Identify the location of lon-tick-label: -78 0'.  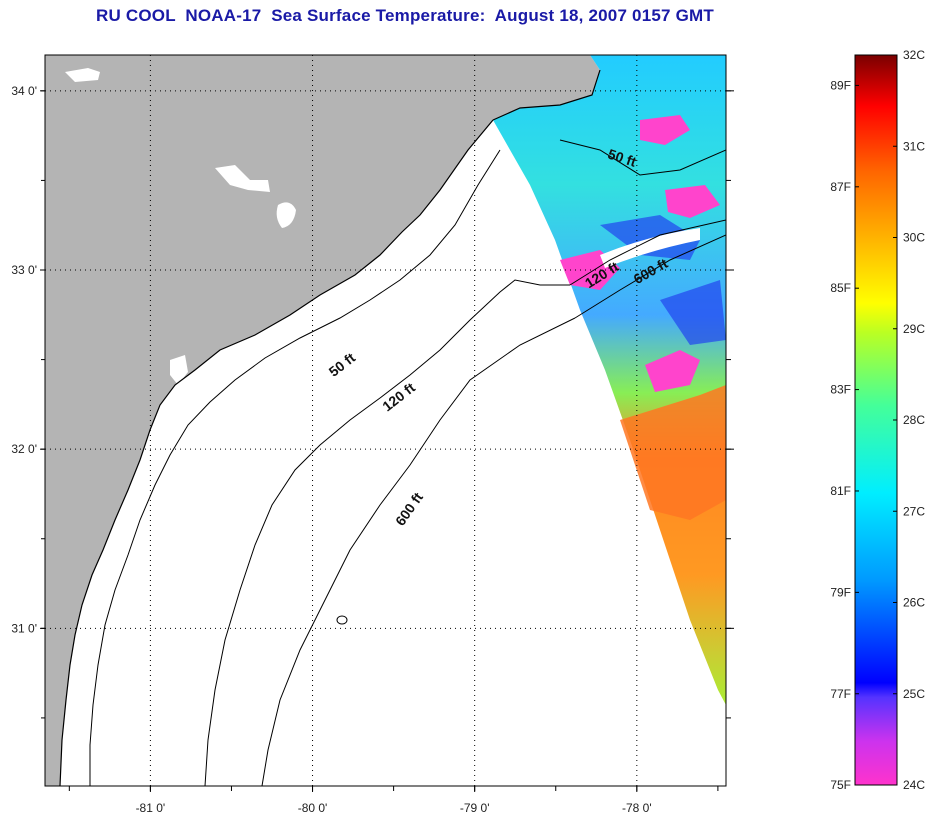
(637, 808).